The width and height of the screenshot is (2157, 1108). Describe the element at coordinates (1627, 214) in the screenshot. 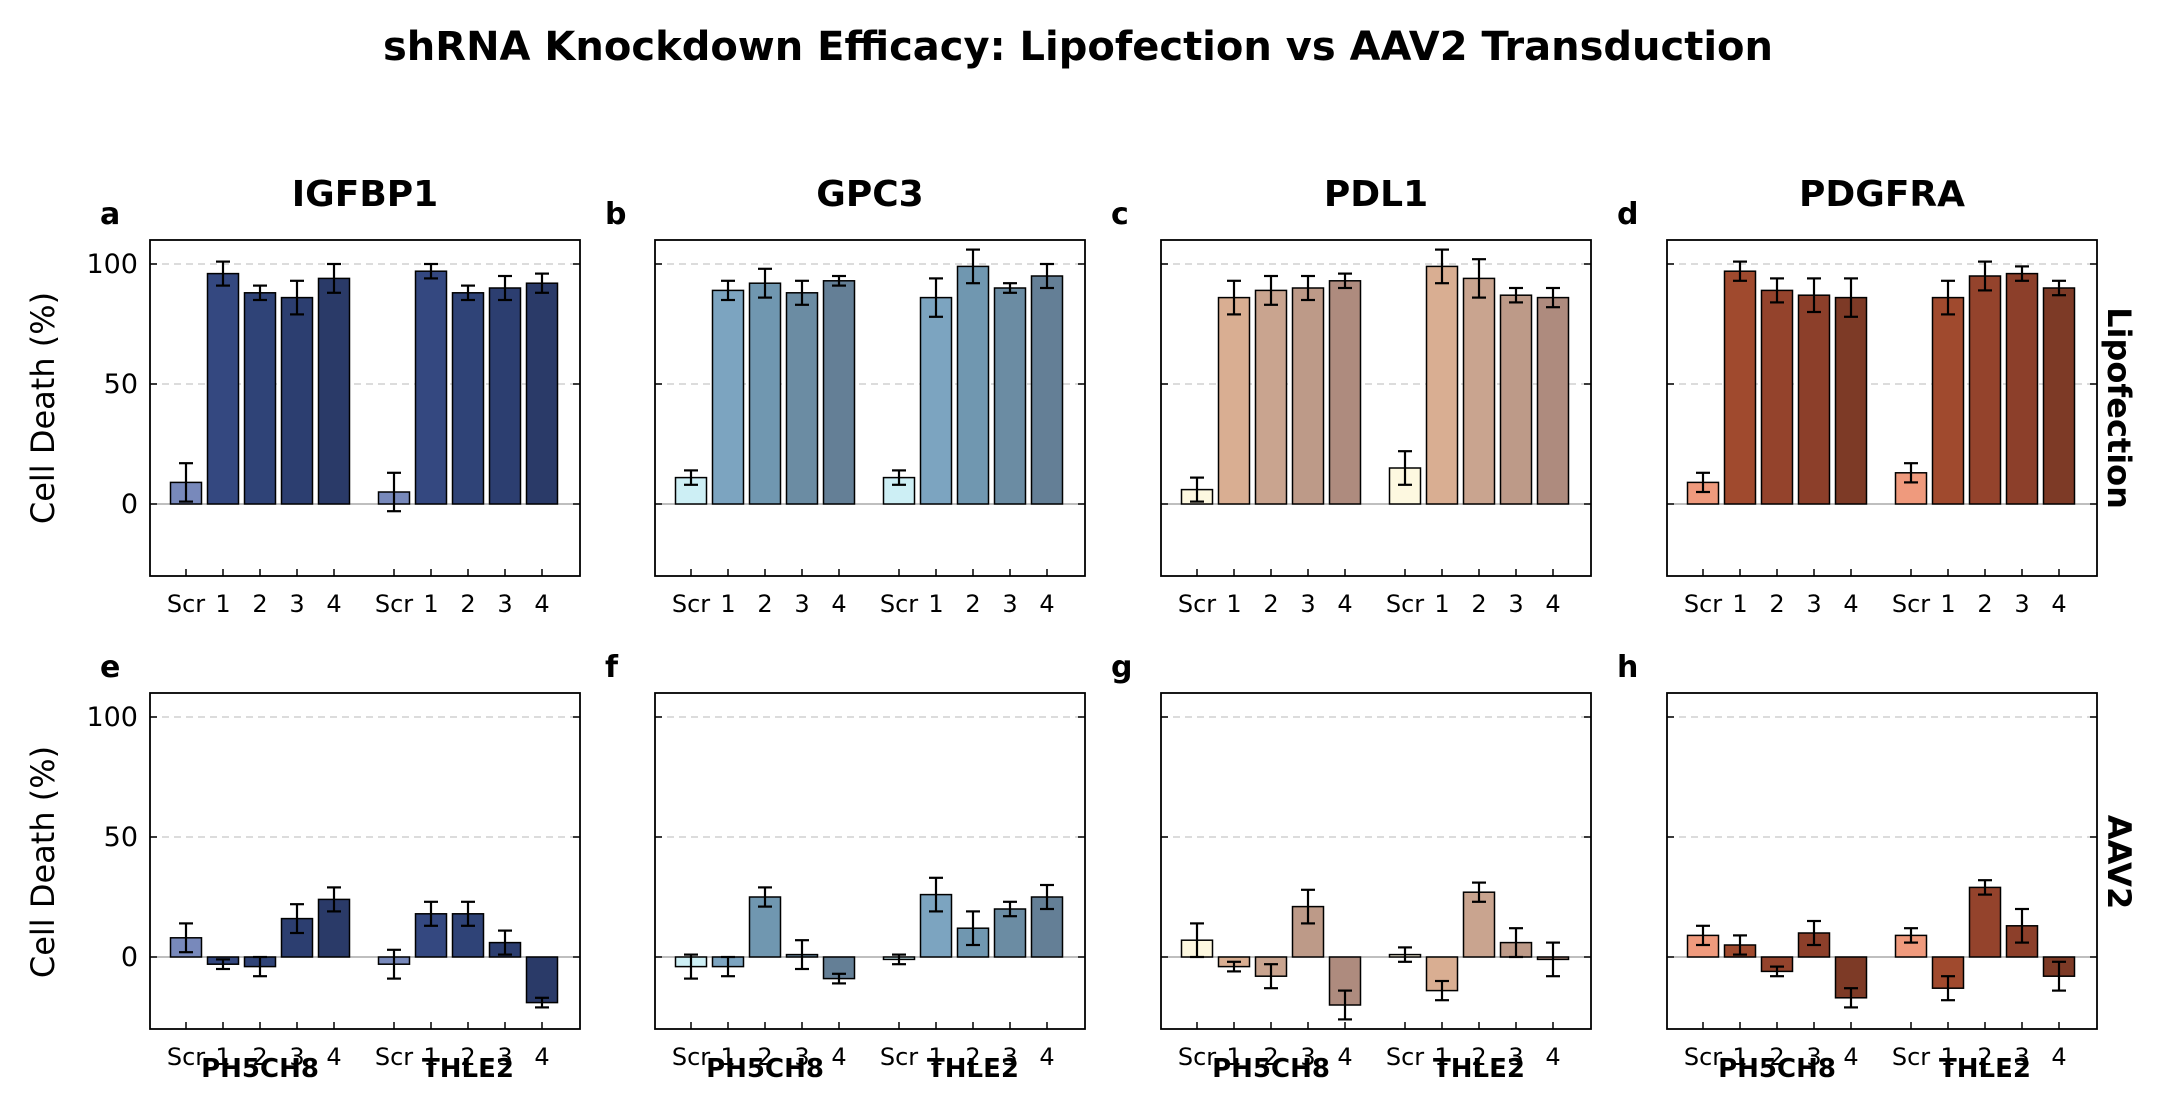

I see `panel-letter: d` at that location.